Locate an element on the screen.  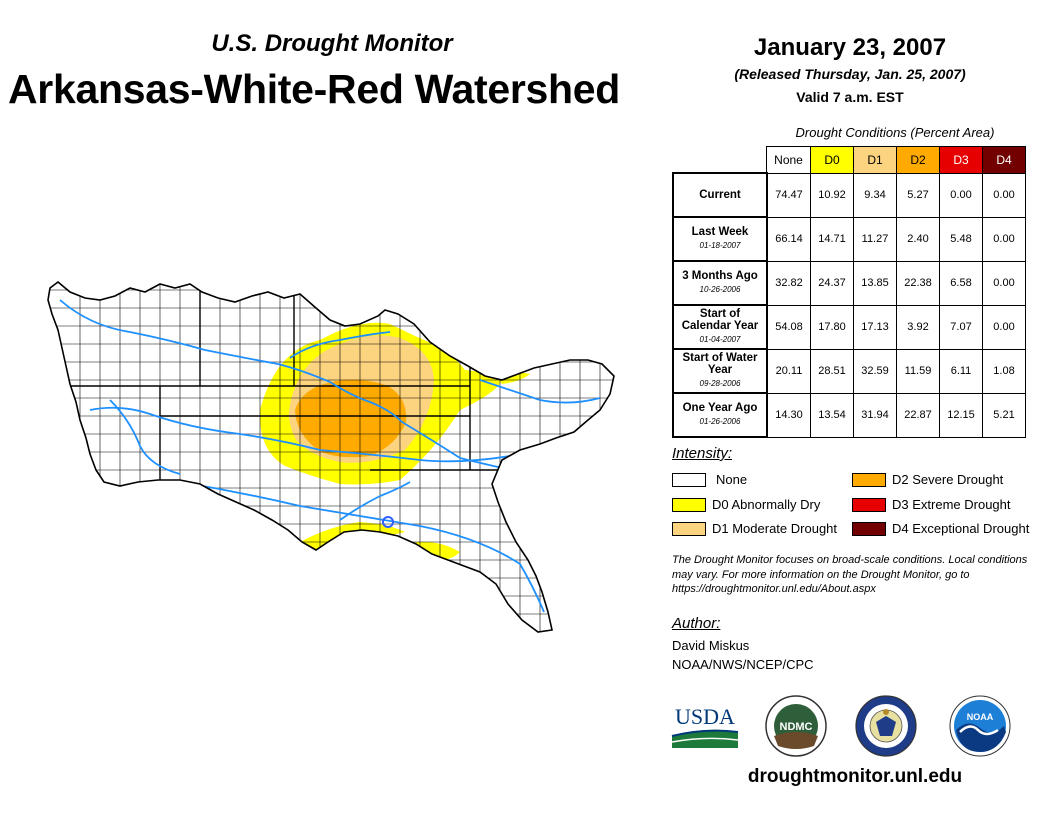
conditions-header: None D0 D1 D2 D3 D4 is located at coordinates (896, 159).